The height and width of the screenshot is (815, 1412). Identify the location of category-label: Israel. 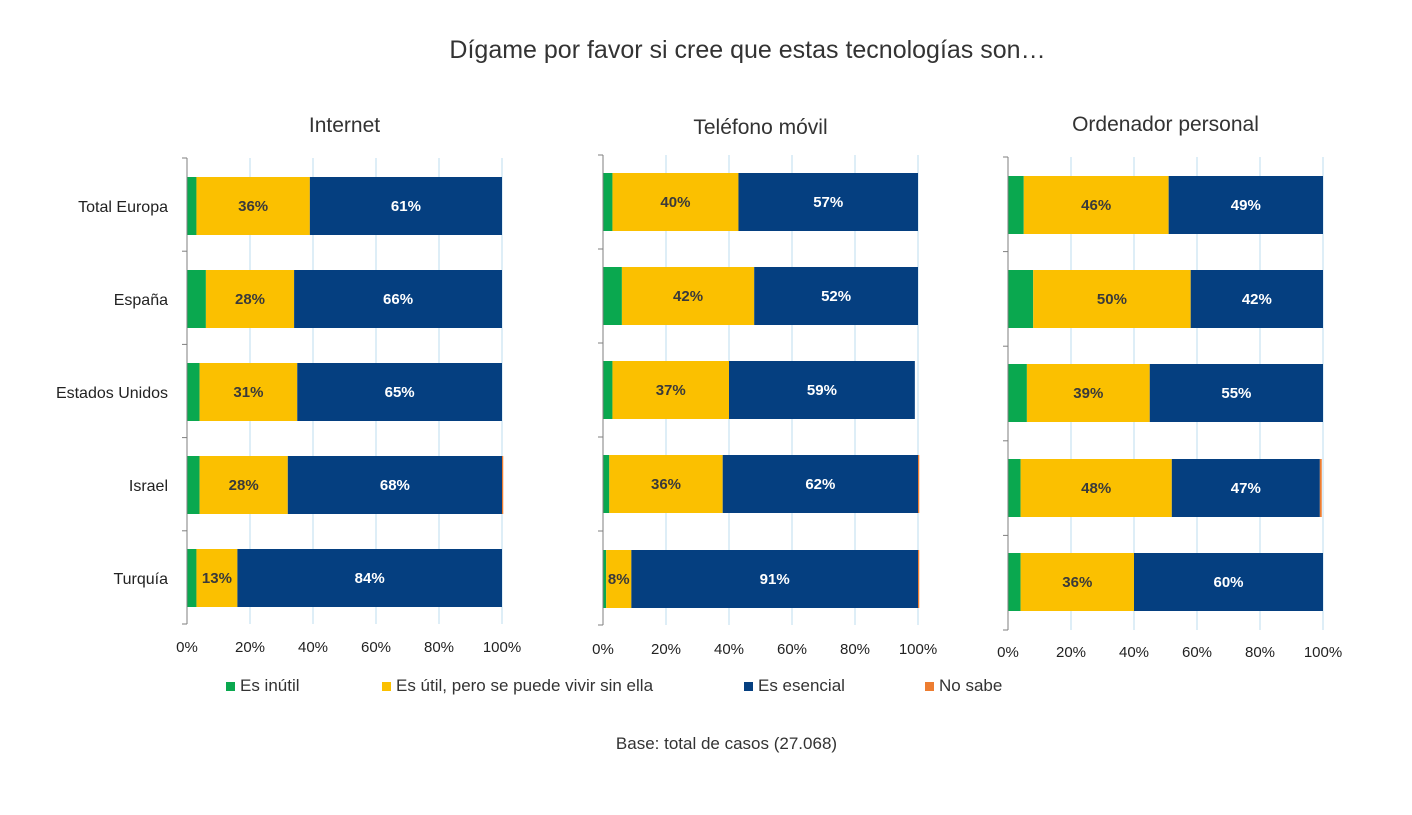
(148, 486).